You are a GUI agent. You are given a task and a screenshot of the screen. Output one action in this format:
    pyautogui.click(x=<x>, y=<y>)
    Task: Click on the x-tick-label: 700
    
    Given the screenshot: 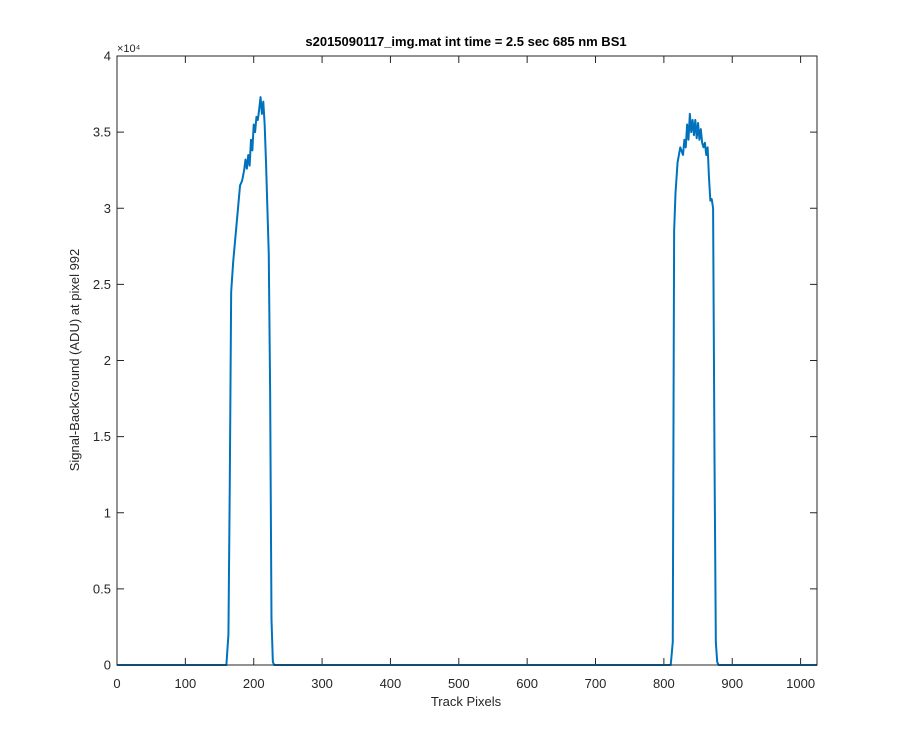 What is the action you would take?
    pyautogui.click(x=596, y=683)
    